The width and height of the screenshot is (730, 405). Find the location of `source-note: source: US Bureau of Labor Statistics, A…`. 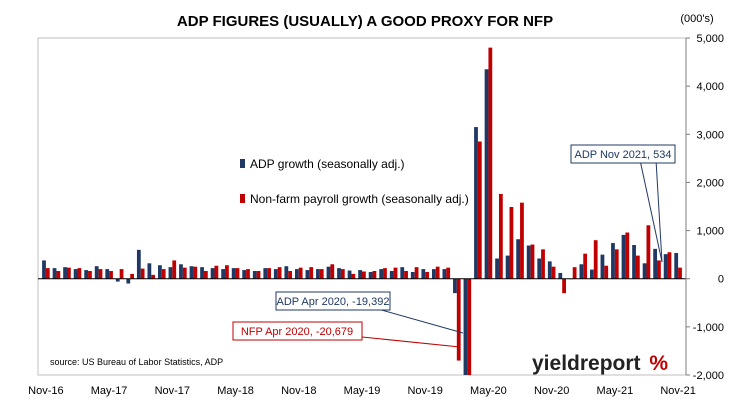

source-note: source: US Bureau of Labor Statistics, A… is located at coordinates (136, 362).